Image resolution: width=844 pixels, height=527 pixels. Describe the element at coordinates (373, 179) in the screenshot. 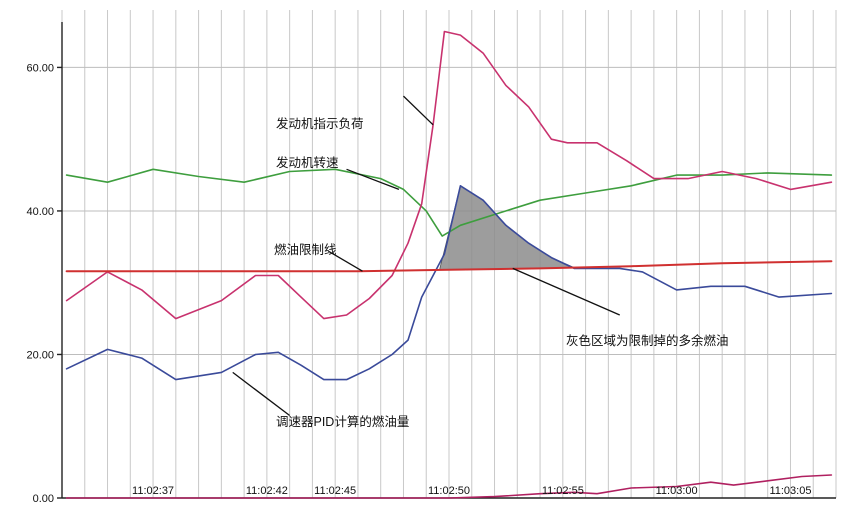

I see `leader-line-speed` at that location.